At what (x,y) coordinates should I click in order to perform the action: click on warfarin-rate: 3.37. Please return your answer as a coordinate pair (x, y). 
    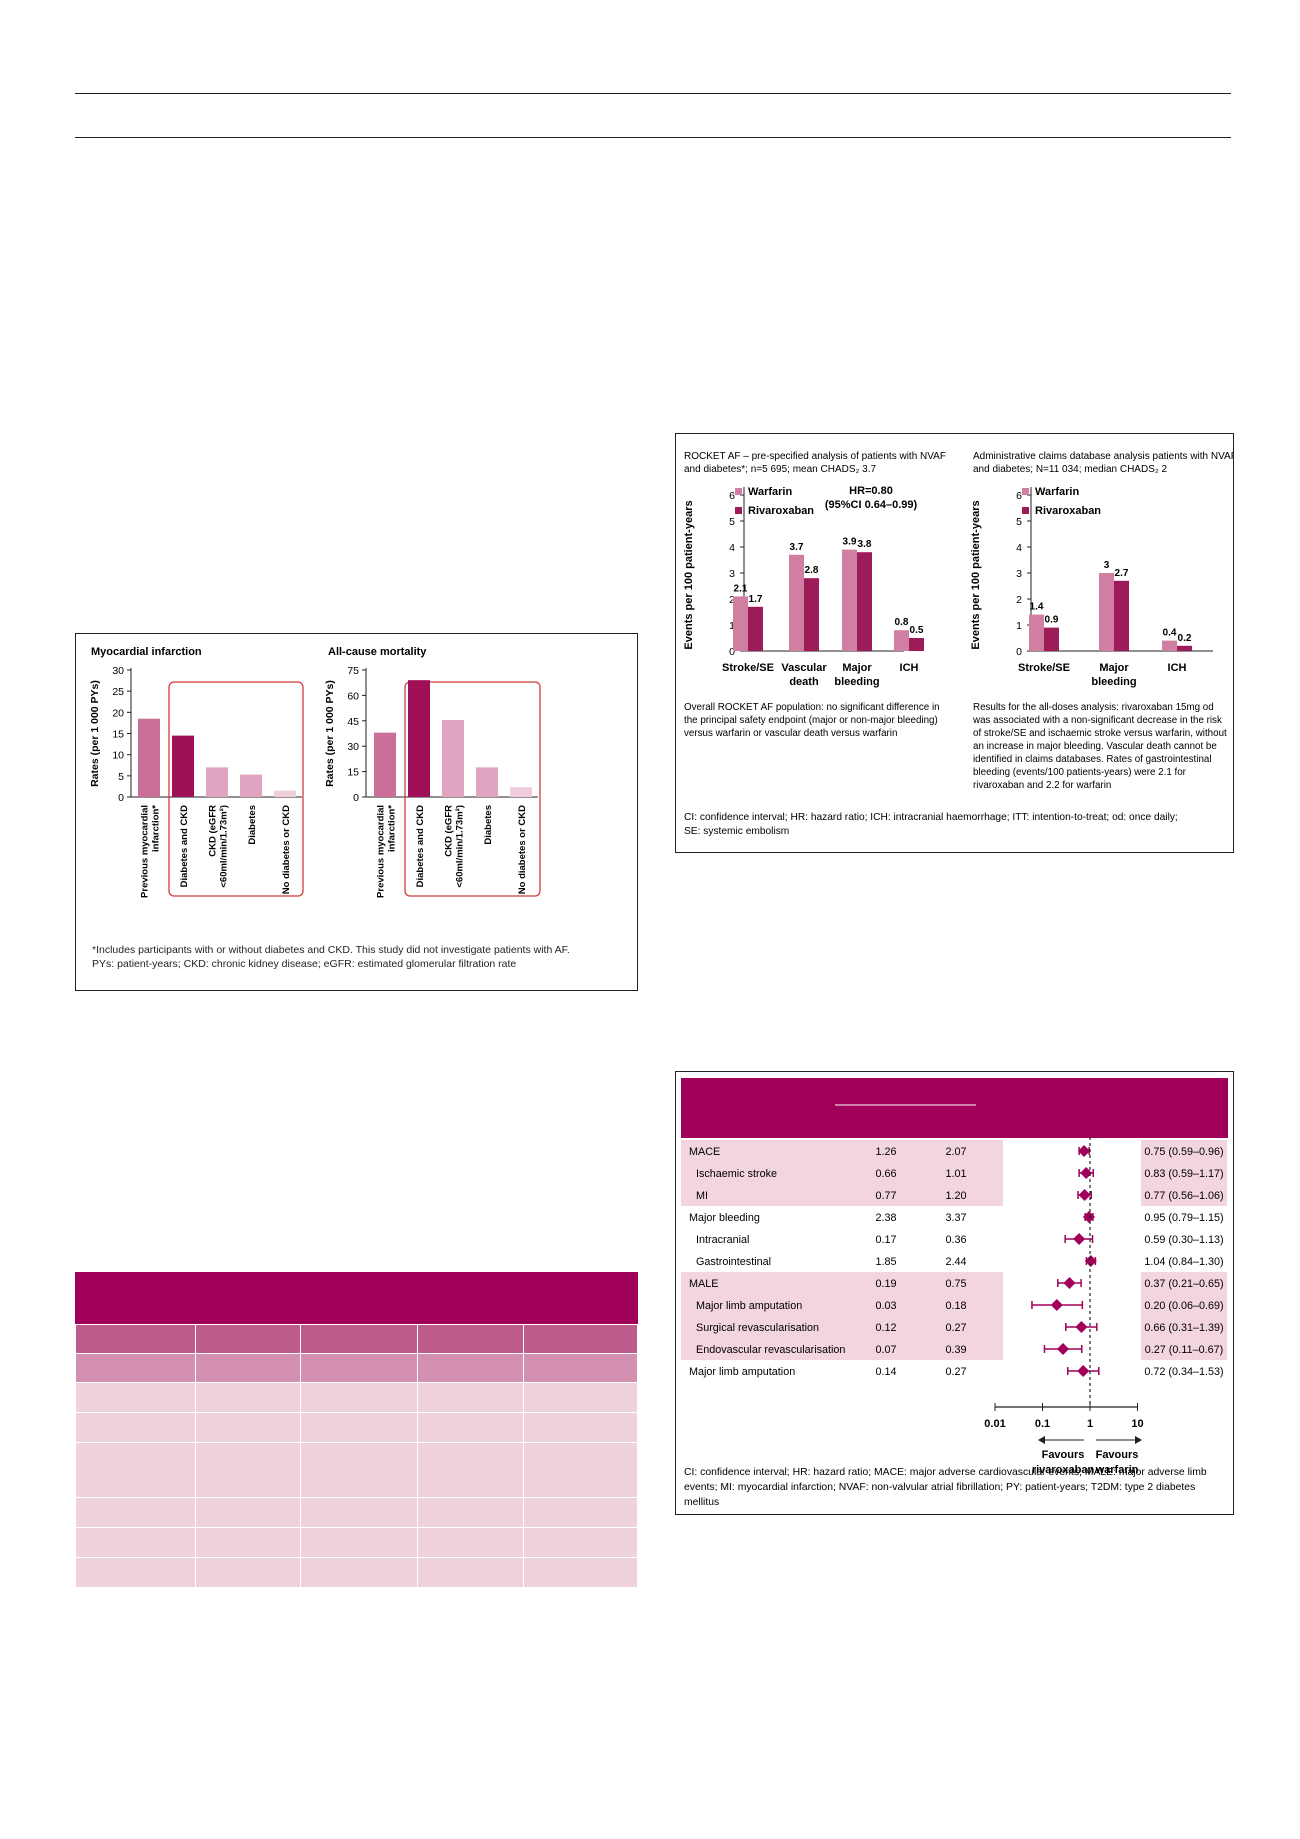
    Looking at the image, I should click on (955, 1218).